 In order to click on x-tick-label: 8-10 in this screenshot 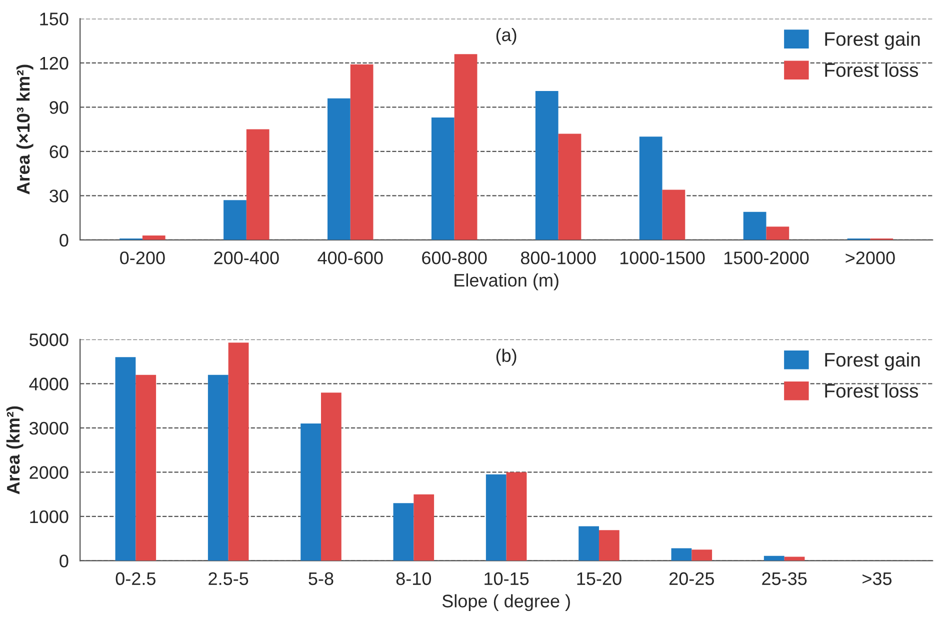, I will do `click(414, 579)`.